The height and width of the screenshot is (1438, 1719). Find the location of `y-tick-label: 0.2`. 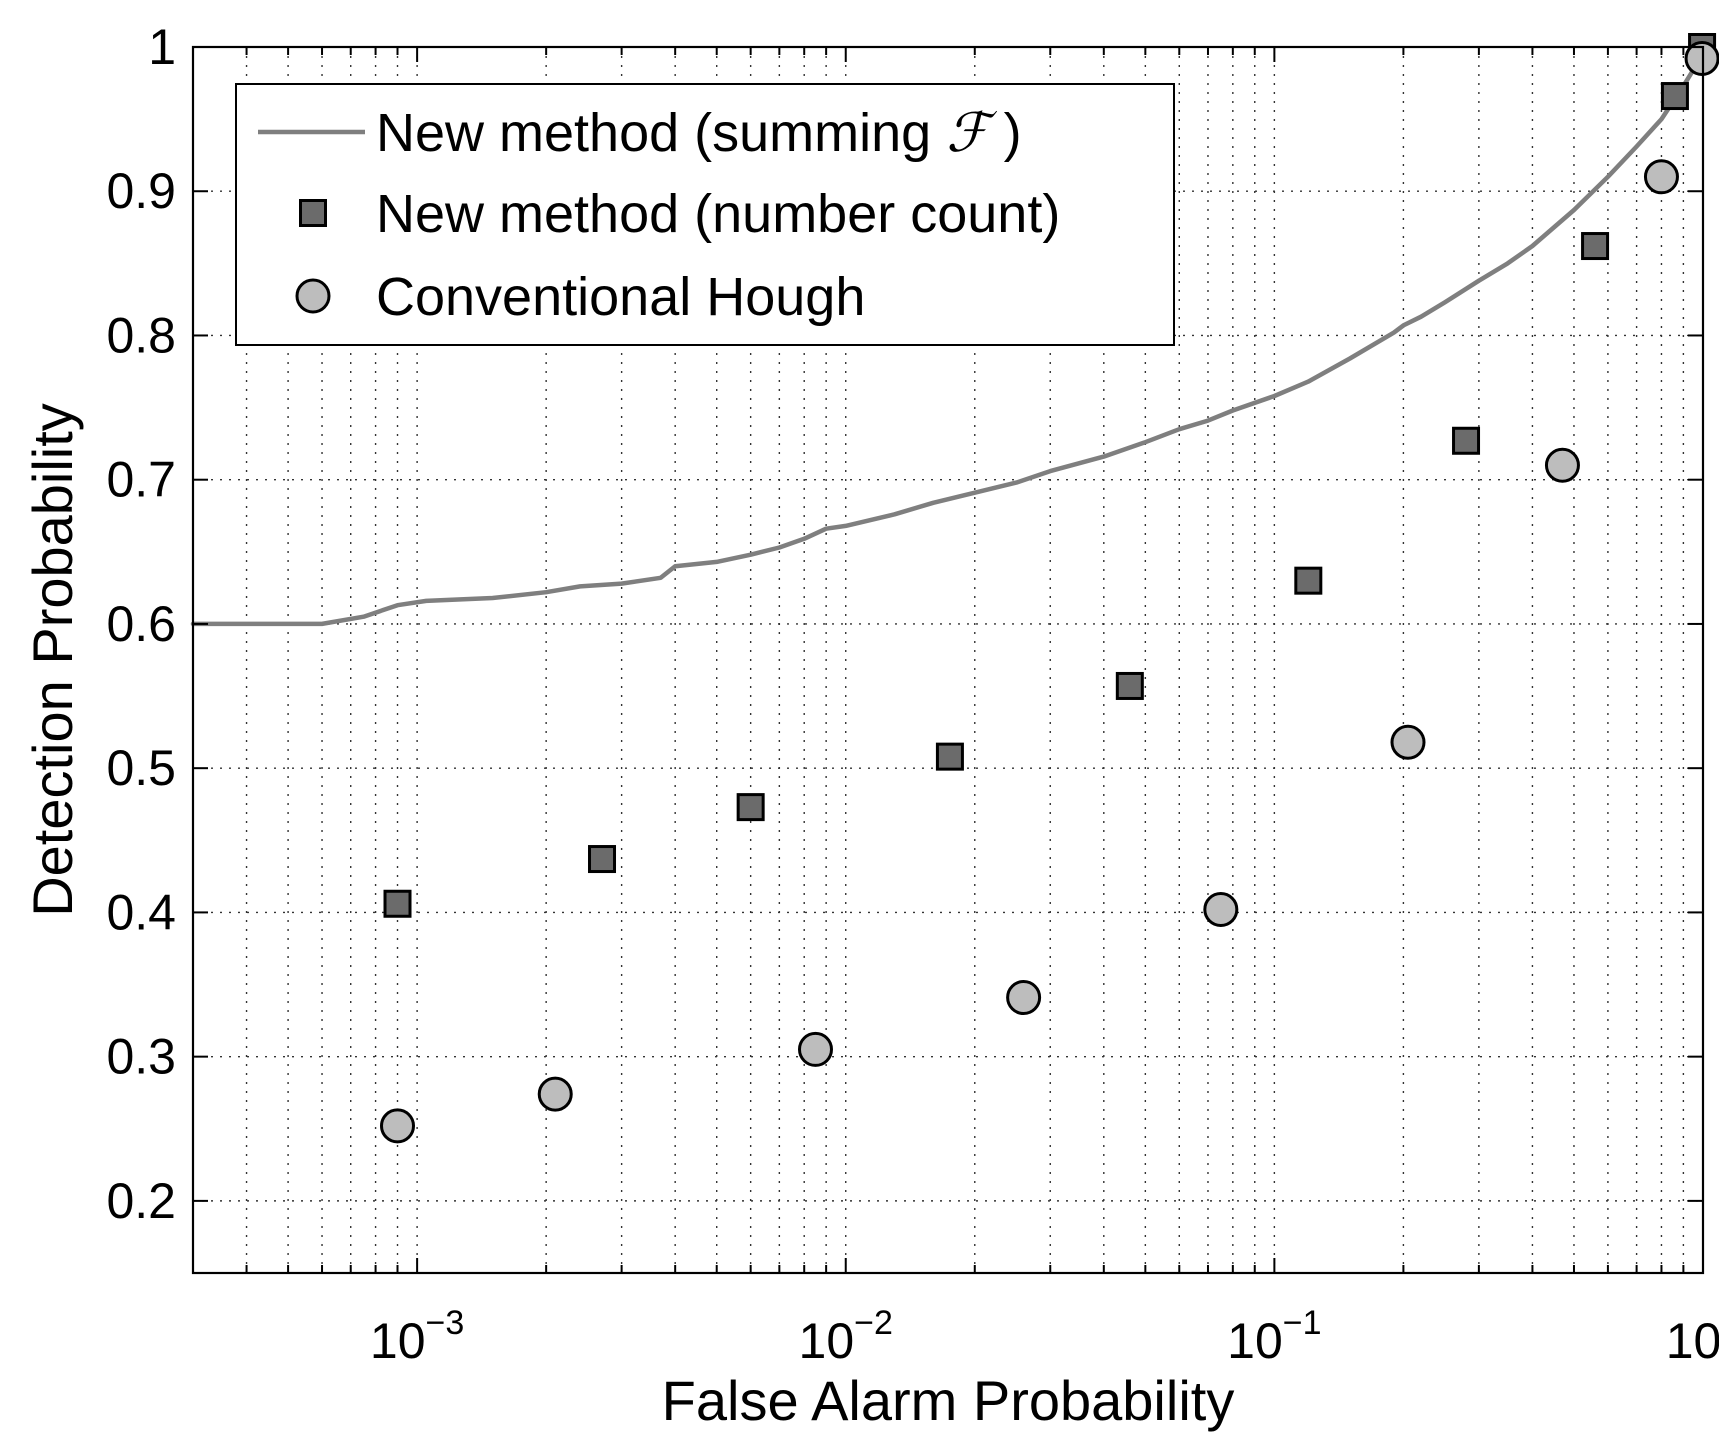

y-tick-label: 0.2 is located at coordinates (141, 1201).